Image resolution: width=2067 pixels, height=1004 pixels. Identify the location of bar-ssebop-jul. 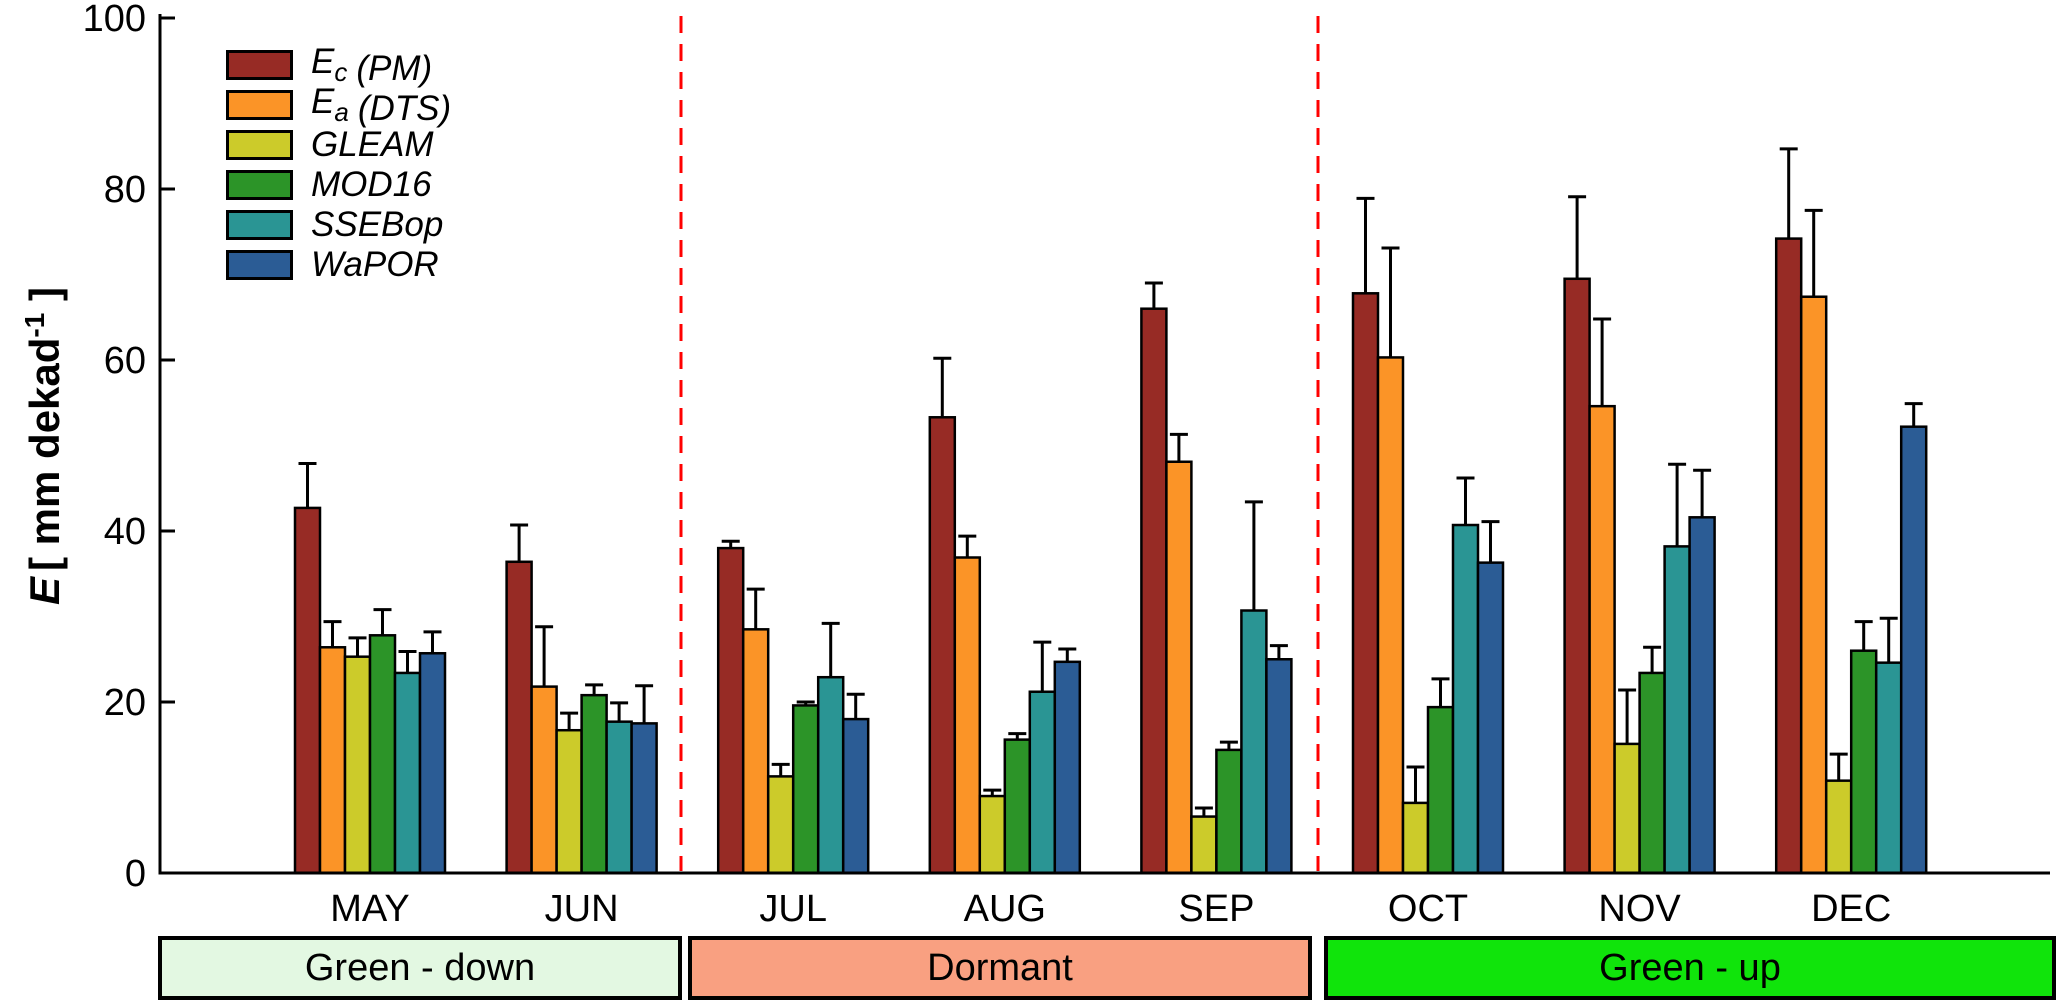
(830, 775).